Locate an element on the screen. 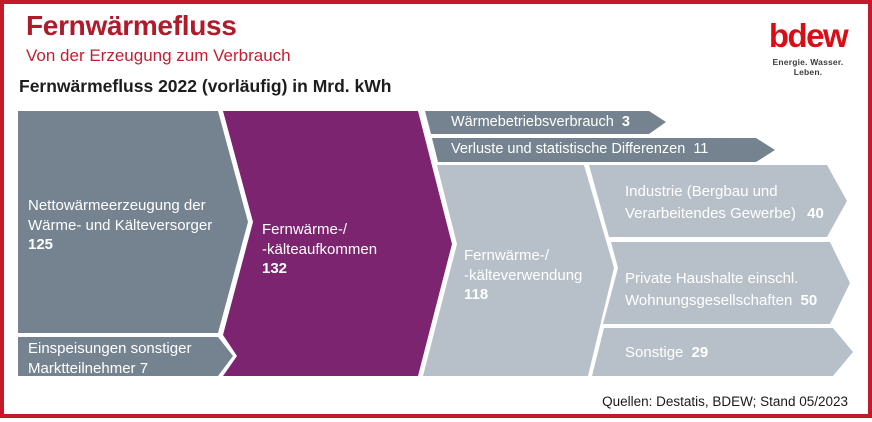 This screenshot has width=872, height=422. value-125: 125 is located at coordinates (41, 244).